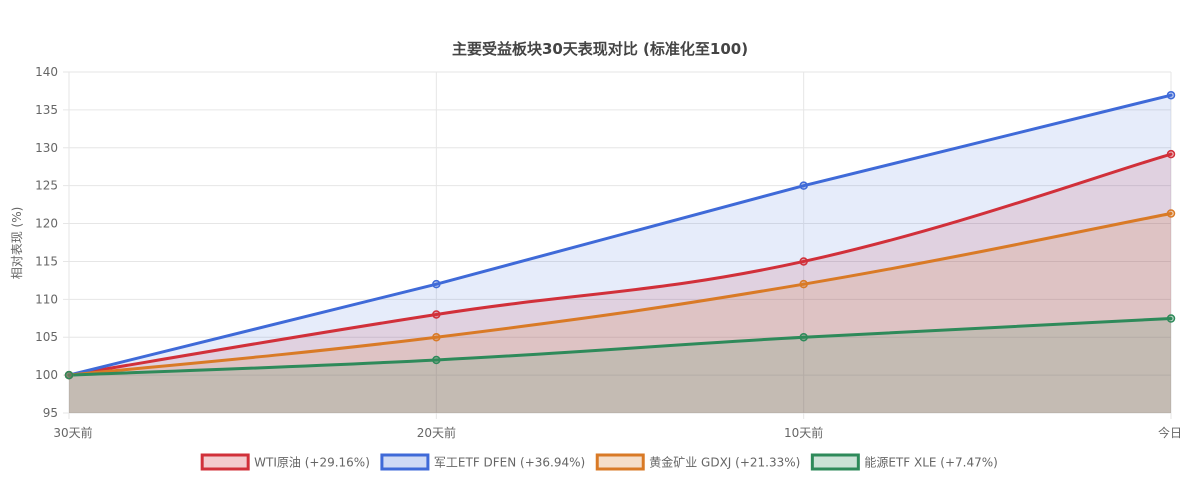 This screenshot has width=1201, height=498. What do you see at coordinates (46, 110) in the screenshot?
I see `y-tick-label: 135` at bounding box center [46, 110].